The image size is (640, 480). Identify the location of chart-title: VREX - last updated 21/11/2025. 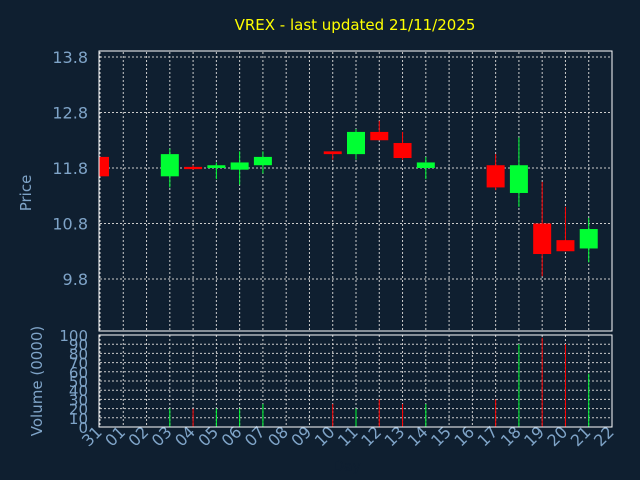
(355, 25).